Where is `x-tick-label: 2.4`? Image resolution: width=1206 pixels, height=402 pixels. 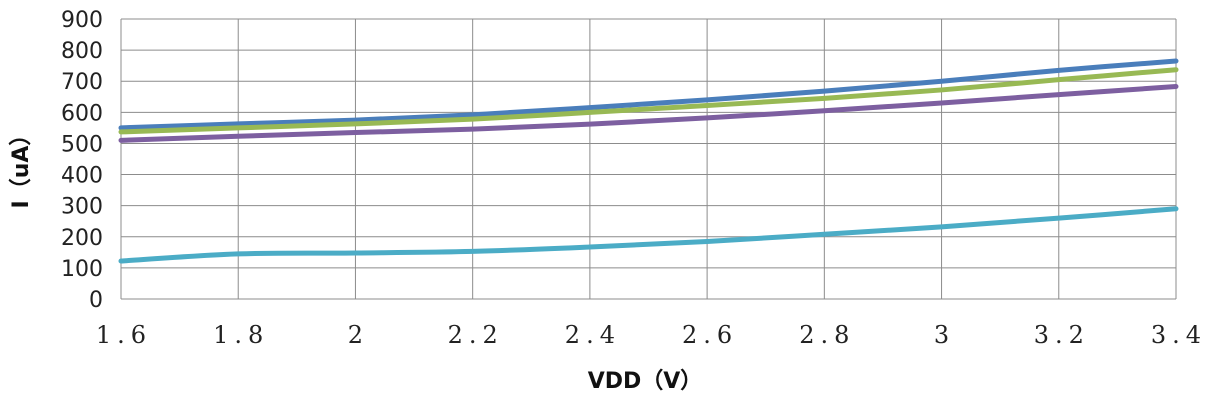 x-tick-label: 2.4 is located at coordinates (593, 335).